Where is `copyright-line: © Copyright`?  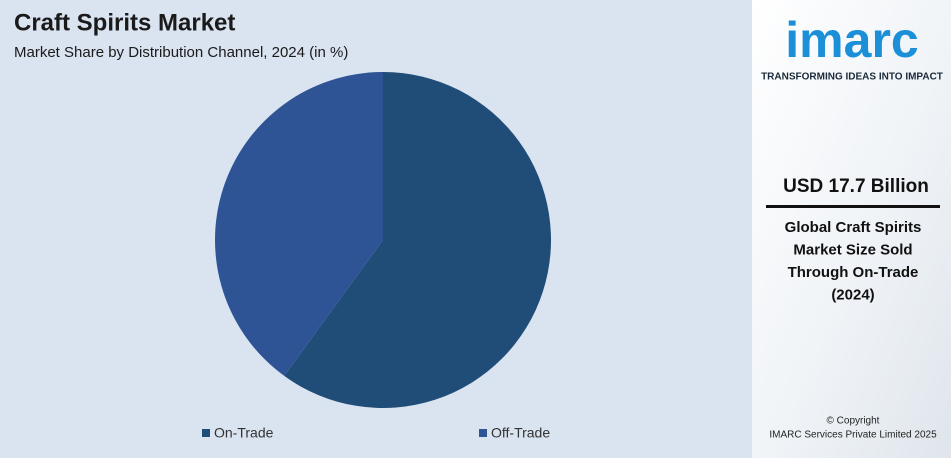
copyright-line: © Copyright is located at coordinates (853, 421).